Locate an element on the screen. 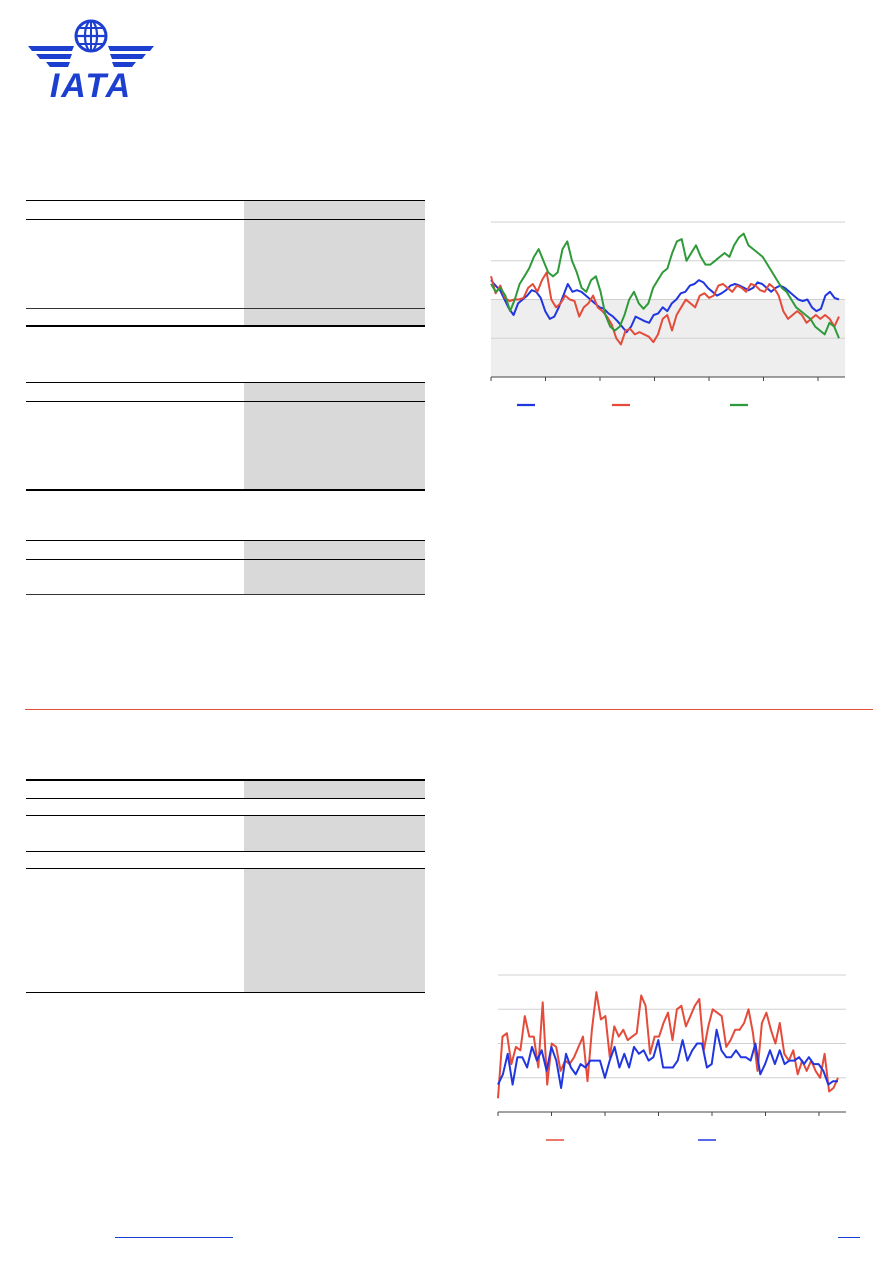 The width and height of the screenshot is (893, 1263). chart-2-svg is located at coordinates (671, 1057).